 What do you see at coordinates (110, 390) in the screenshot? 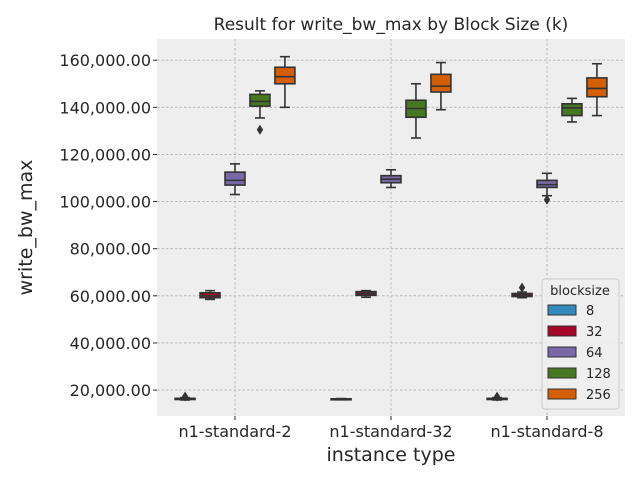
I see `y-tick-label: 20,000.00` at bounding box center [110, 390].